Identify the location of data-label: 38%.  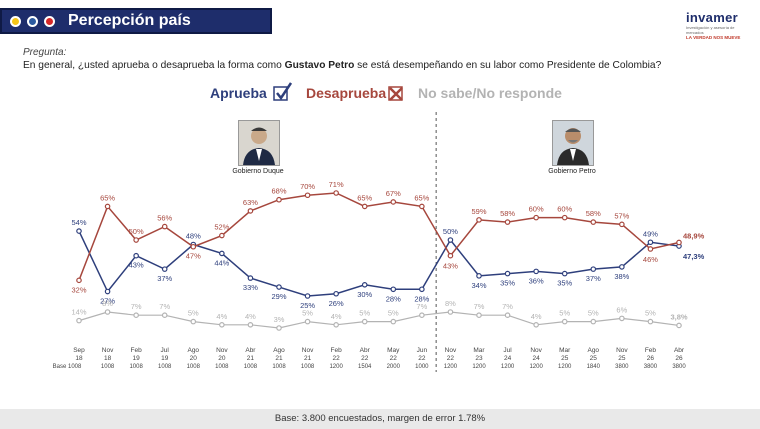
(621, 276).